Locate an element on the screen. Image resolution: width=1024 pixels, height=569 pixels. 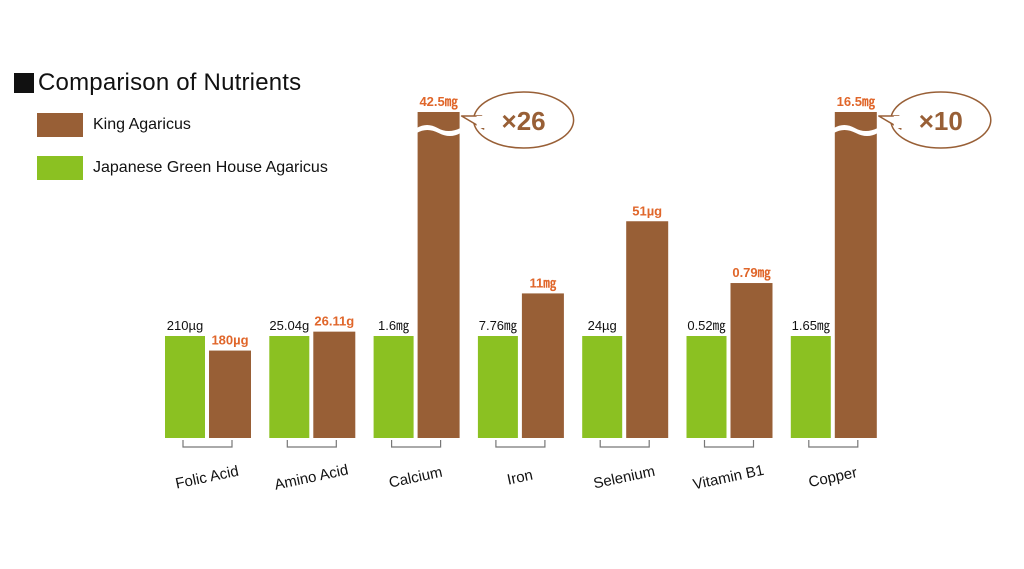
bracket-calcium is located at coordinates (416, 444).